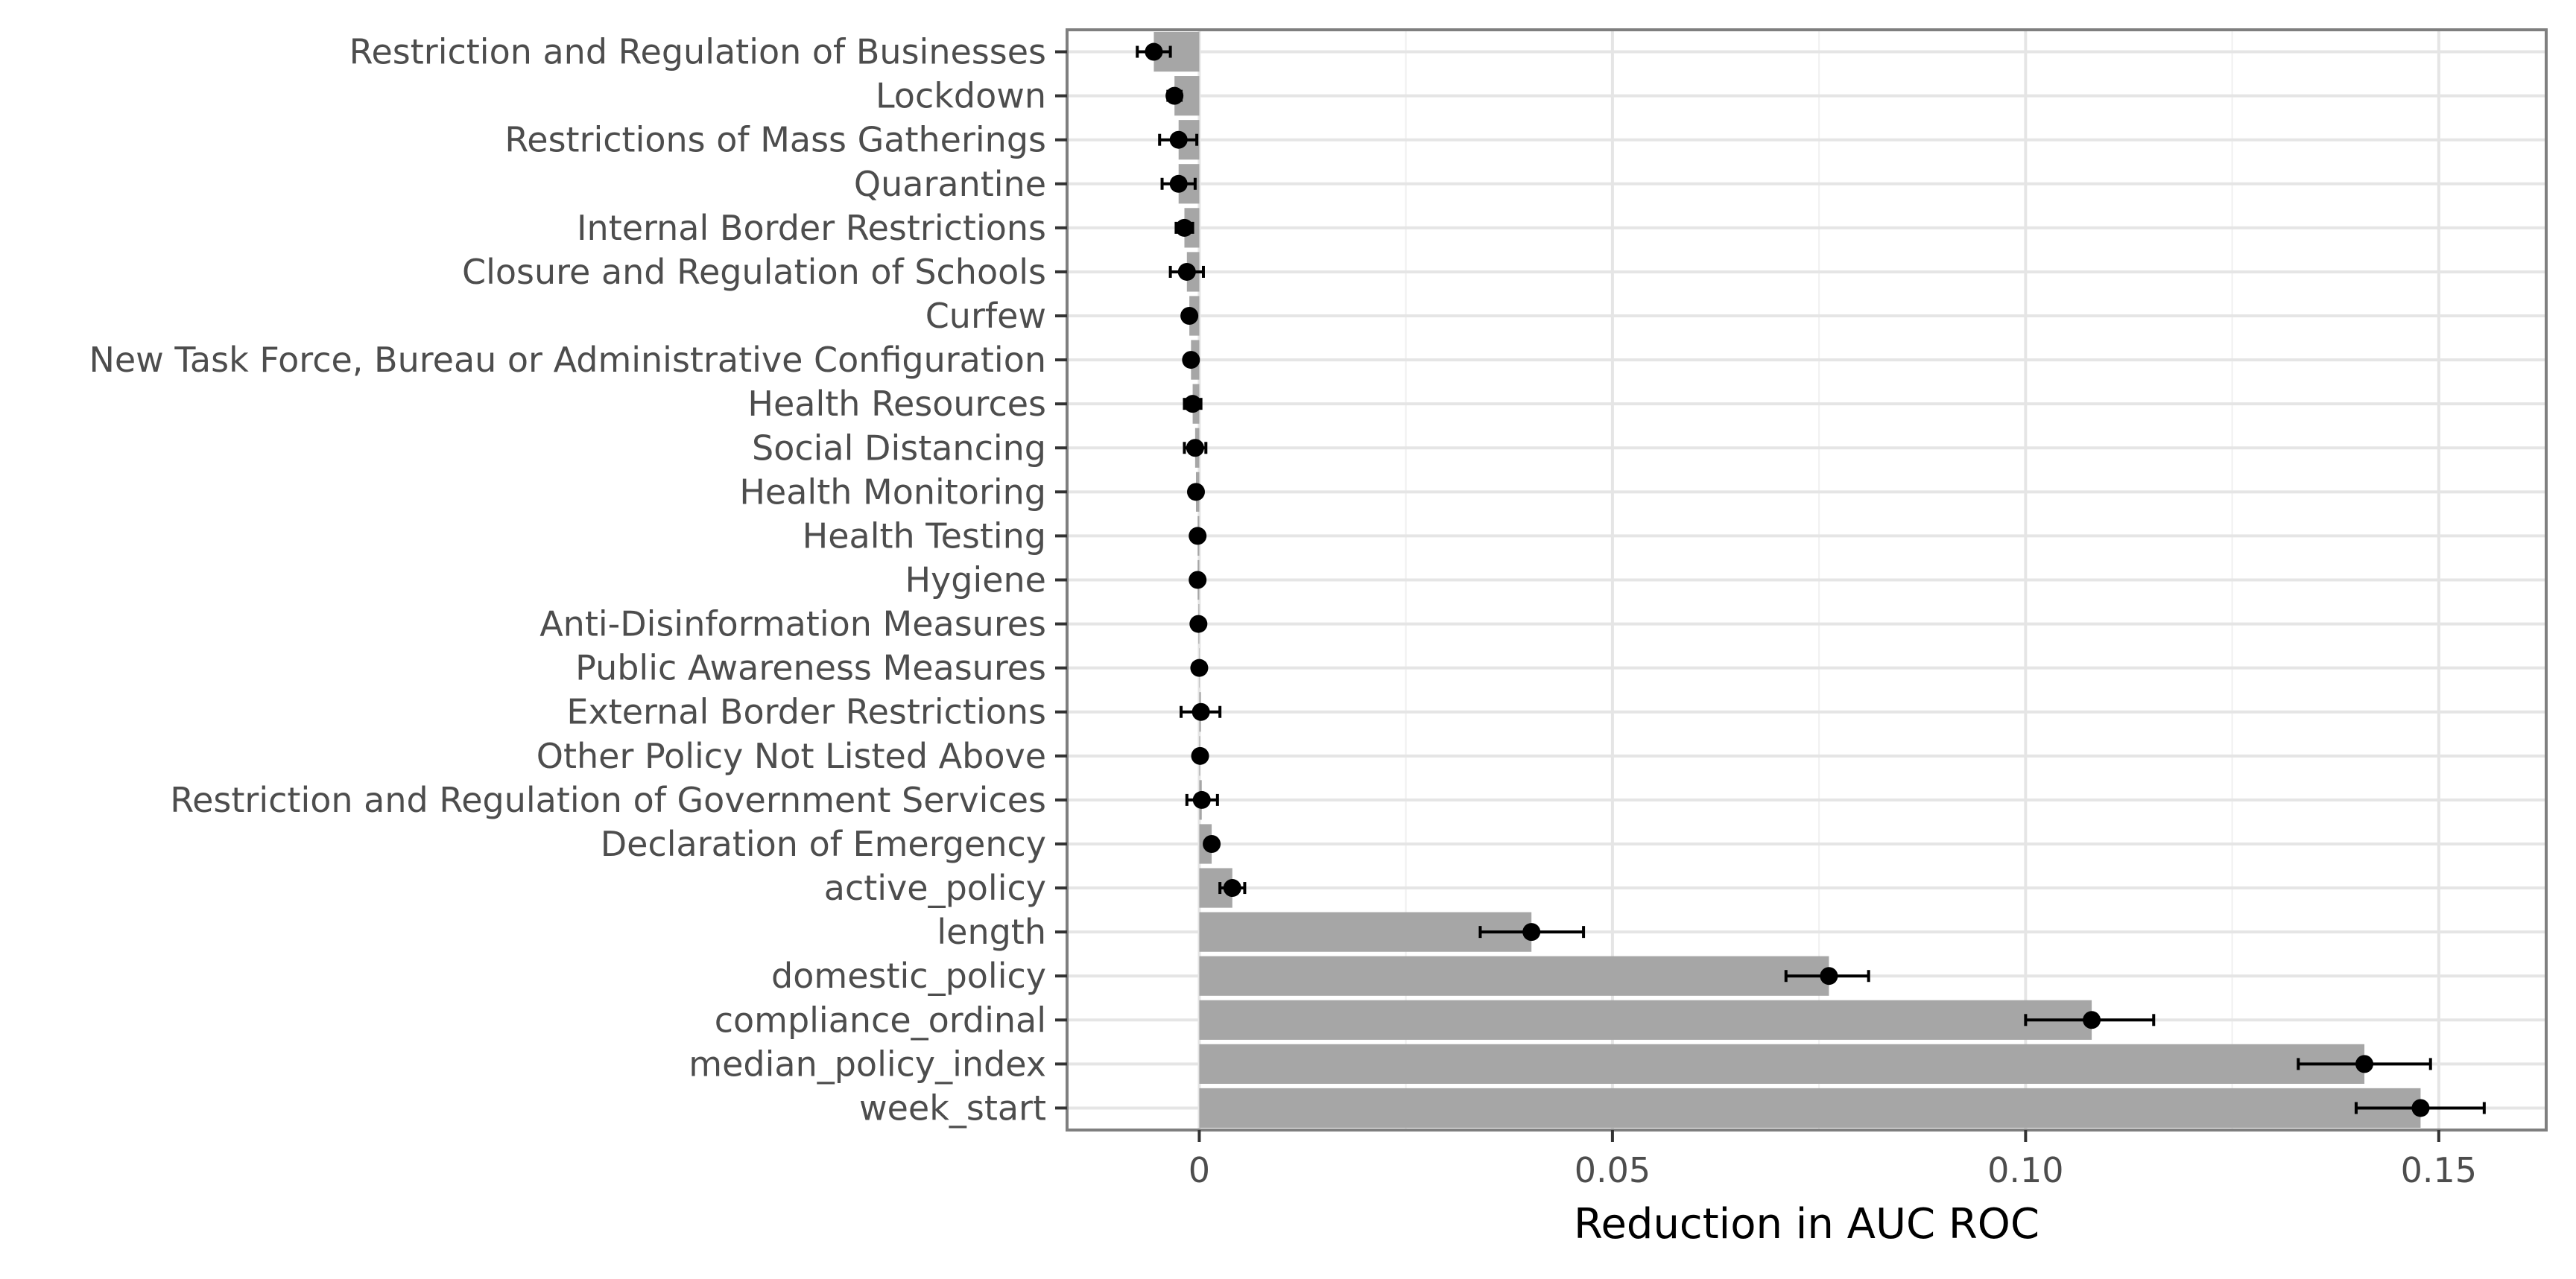 The image size is (2576, 1279). I want to click on y-tick-label: week_start, so click(952, 1108).